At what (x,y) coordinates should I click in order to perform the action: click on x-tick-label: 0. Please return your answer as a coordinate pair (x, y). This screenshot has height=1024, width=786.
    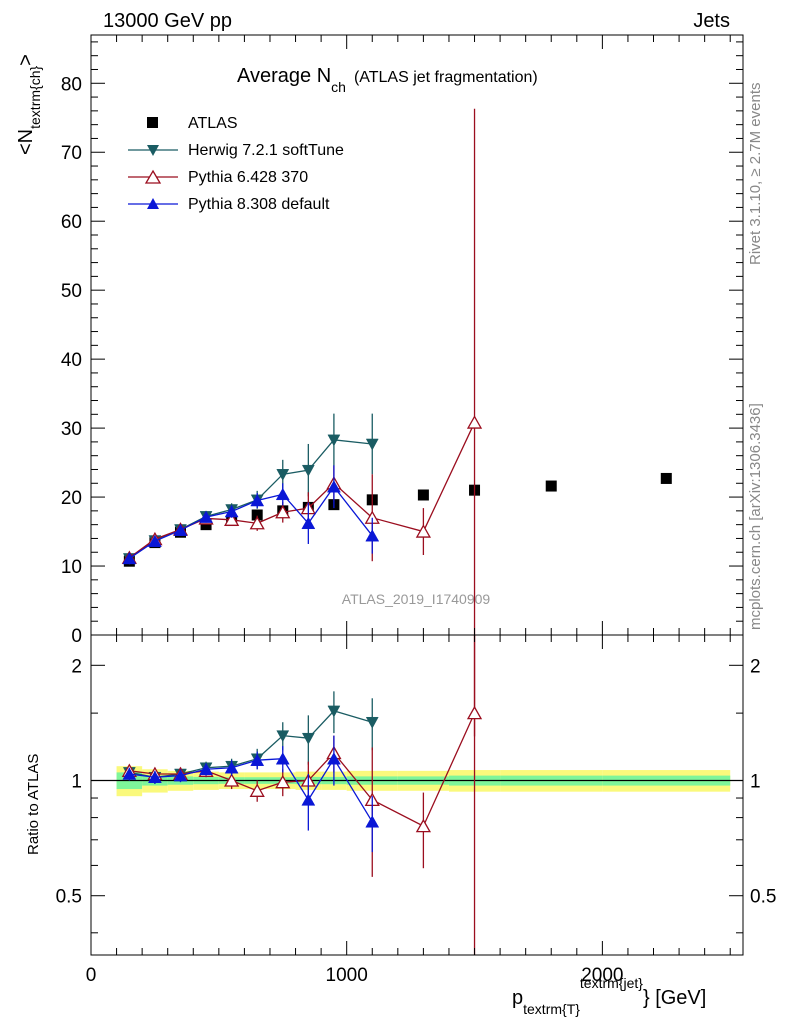
    Looking at the image, I should click on (91, 975).